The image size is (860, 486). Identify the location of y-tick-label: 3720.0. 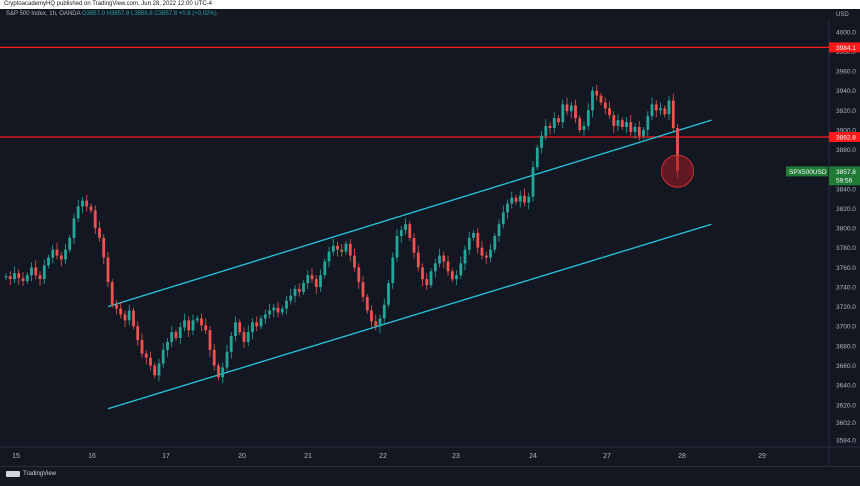
(846, 307).